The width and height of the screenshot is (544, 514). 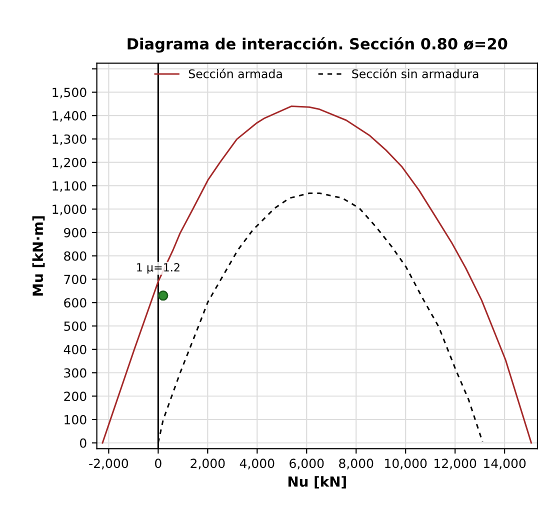 What do you see at coordinates (69, 116) in the screenshot?
I see `y-tick-label: 1,400` at bounding box center [69, 116].